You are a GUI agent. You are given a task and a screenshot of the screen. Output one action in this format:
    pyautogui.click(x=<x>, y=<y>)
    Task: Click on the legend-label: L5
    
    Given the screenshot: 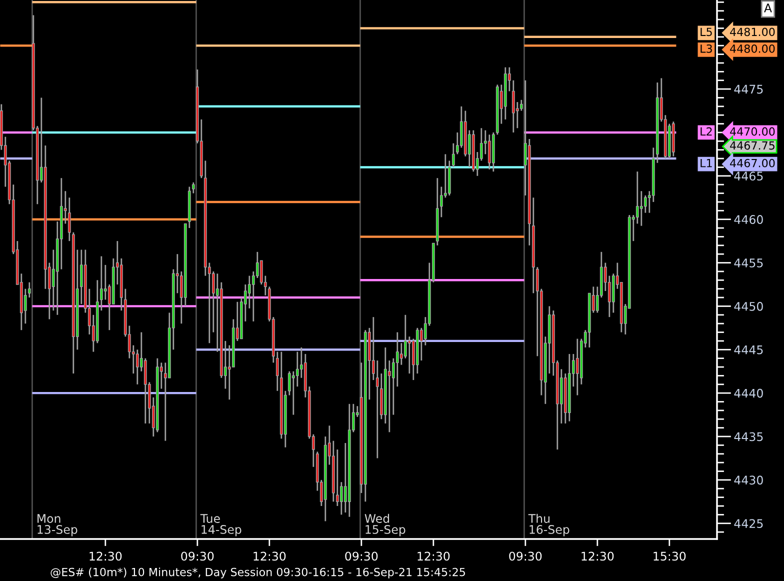 What is the action you would take?
    pyautogui.click(x=706, y=32)
    